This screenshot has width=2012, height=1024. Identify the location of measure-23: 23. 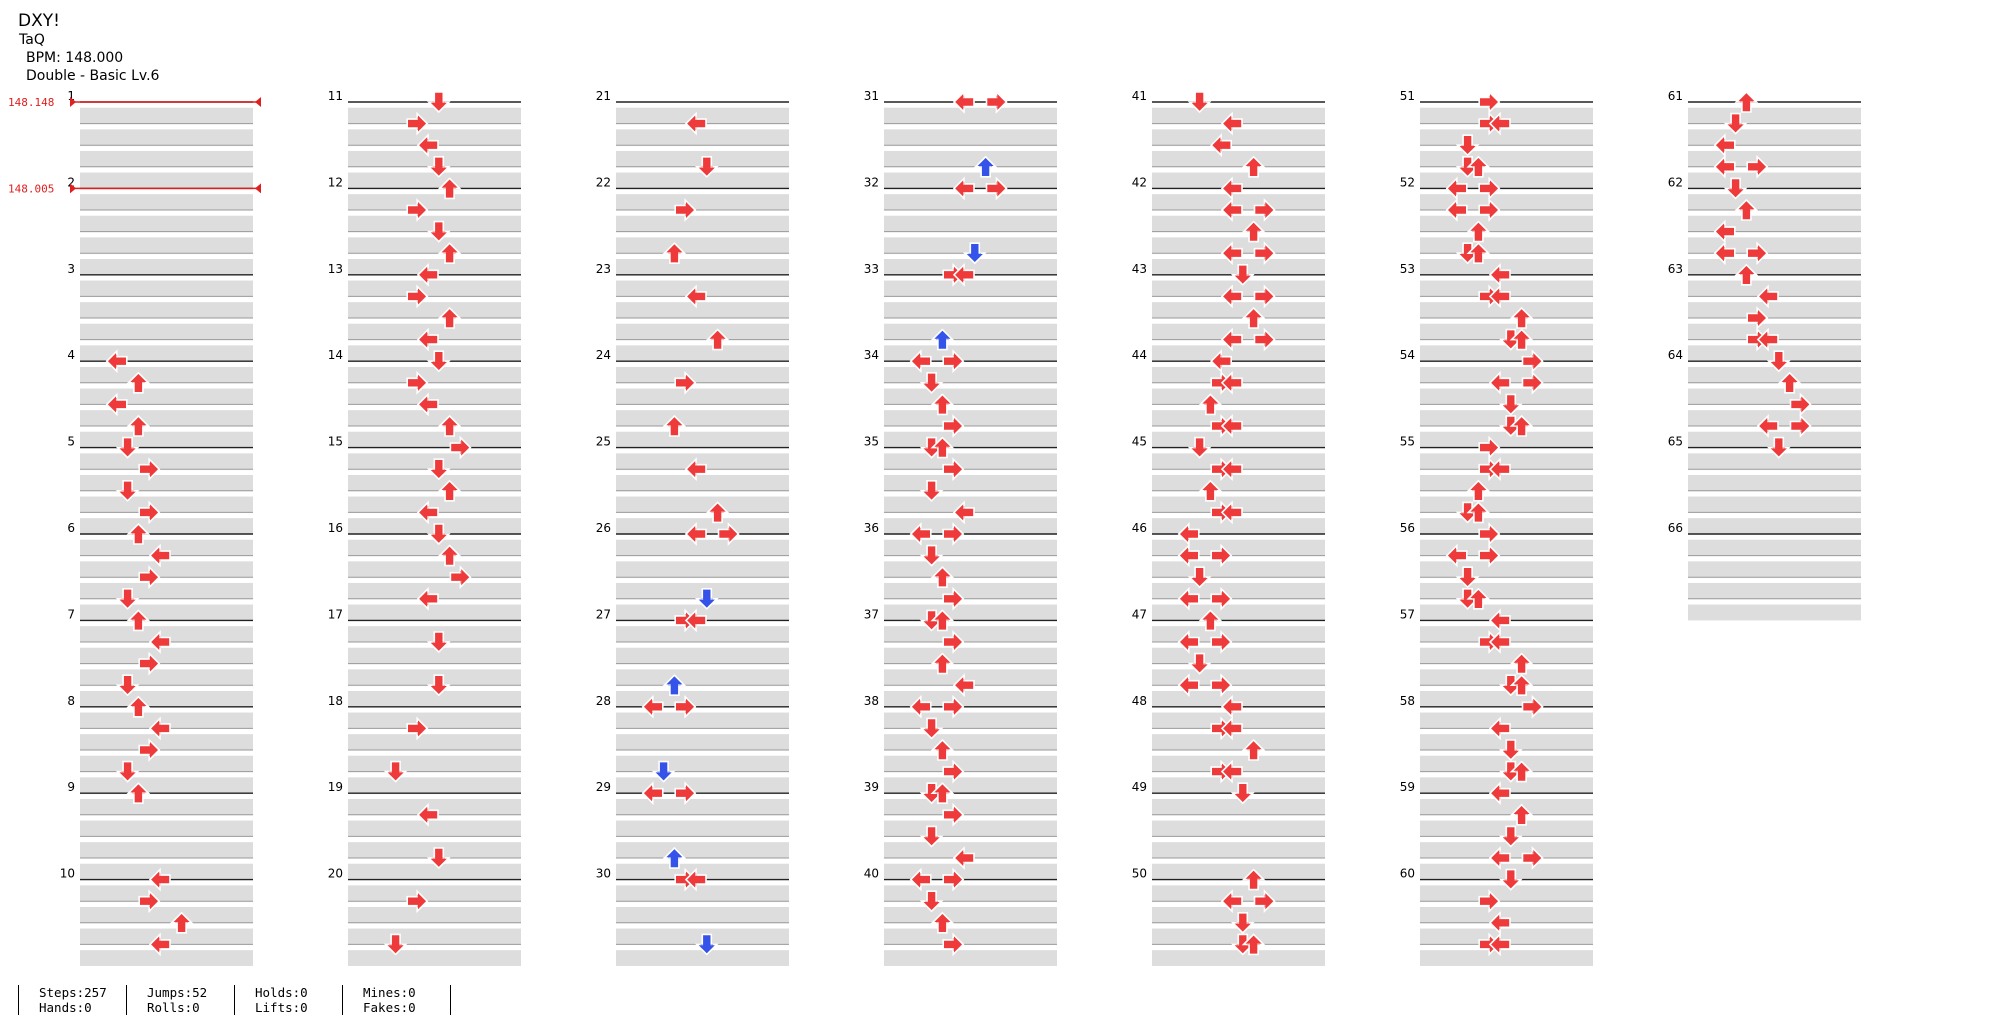
(692, 312).